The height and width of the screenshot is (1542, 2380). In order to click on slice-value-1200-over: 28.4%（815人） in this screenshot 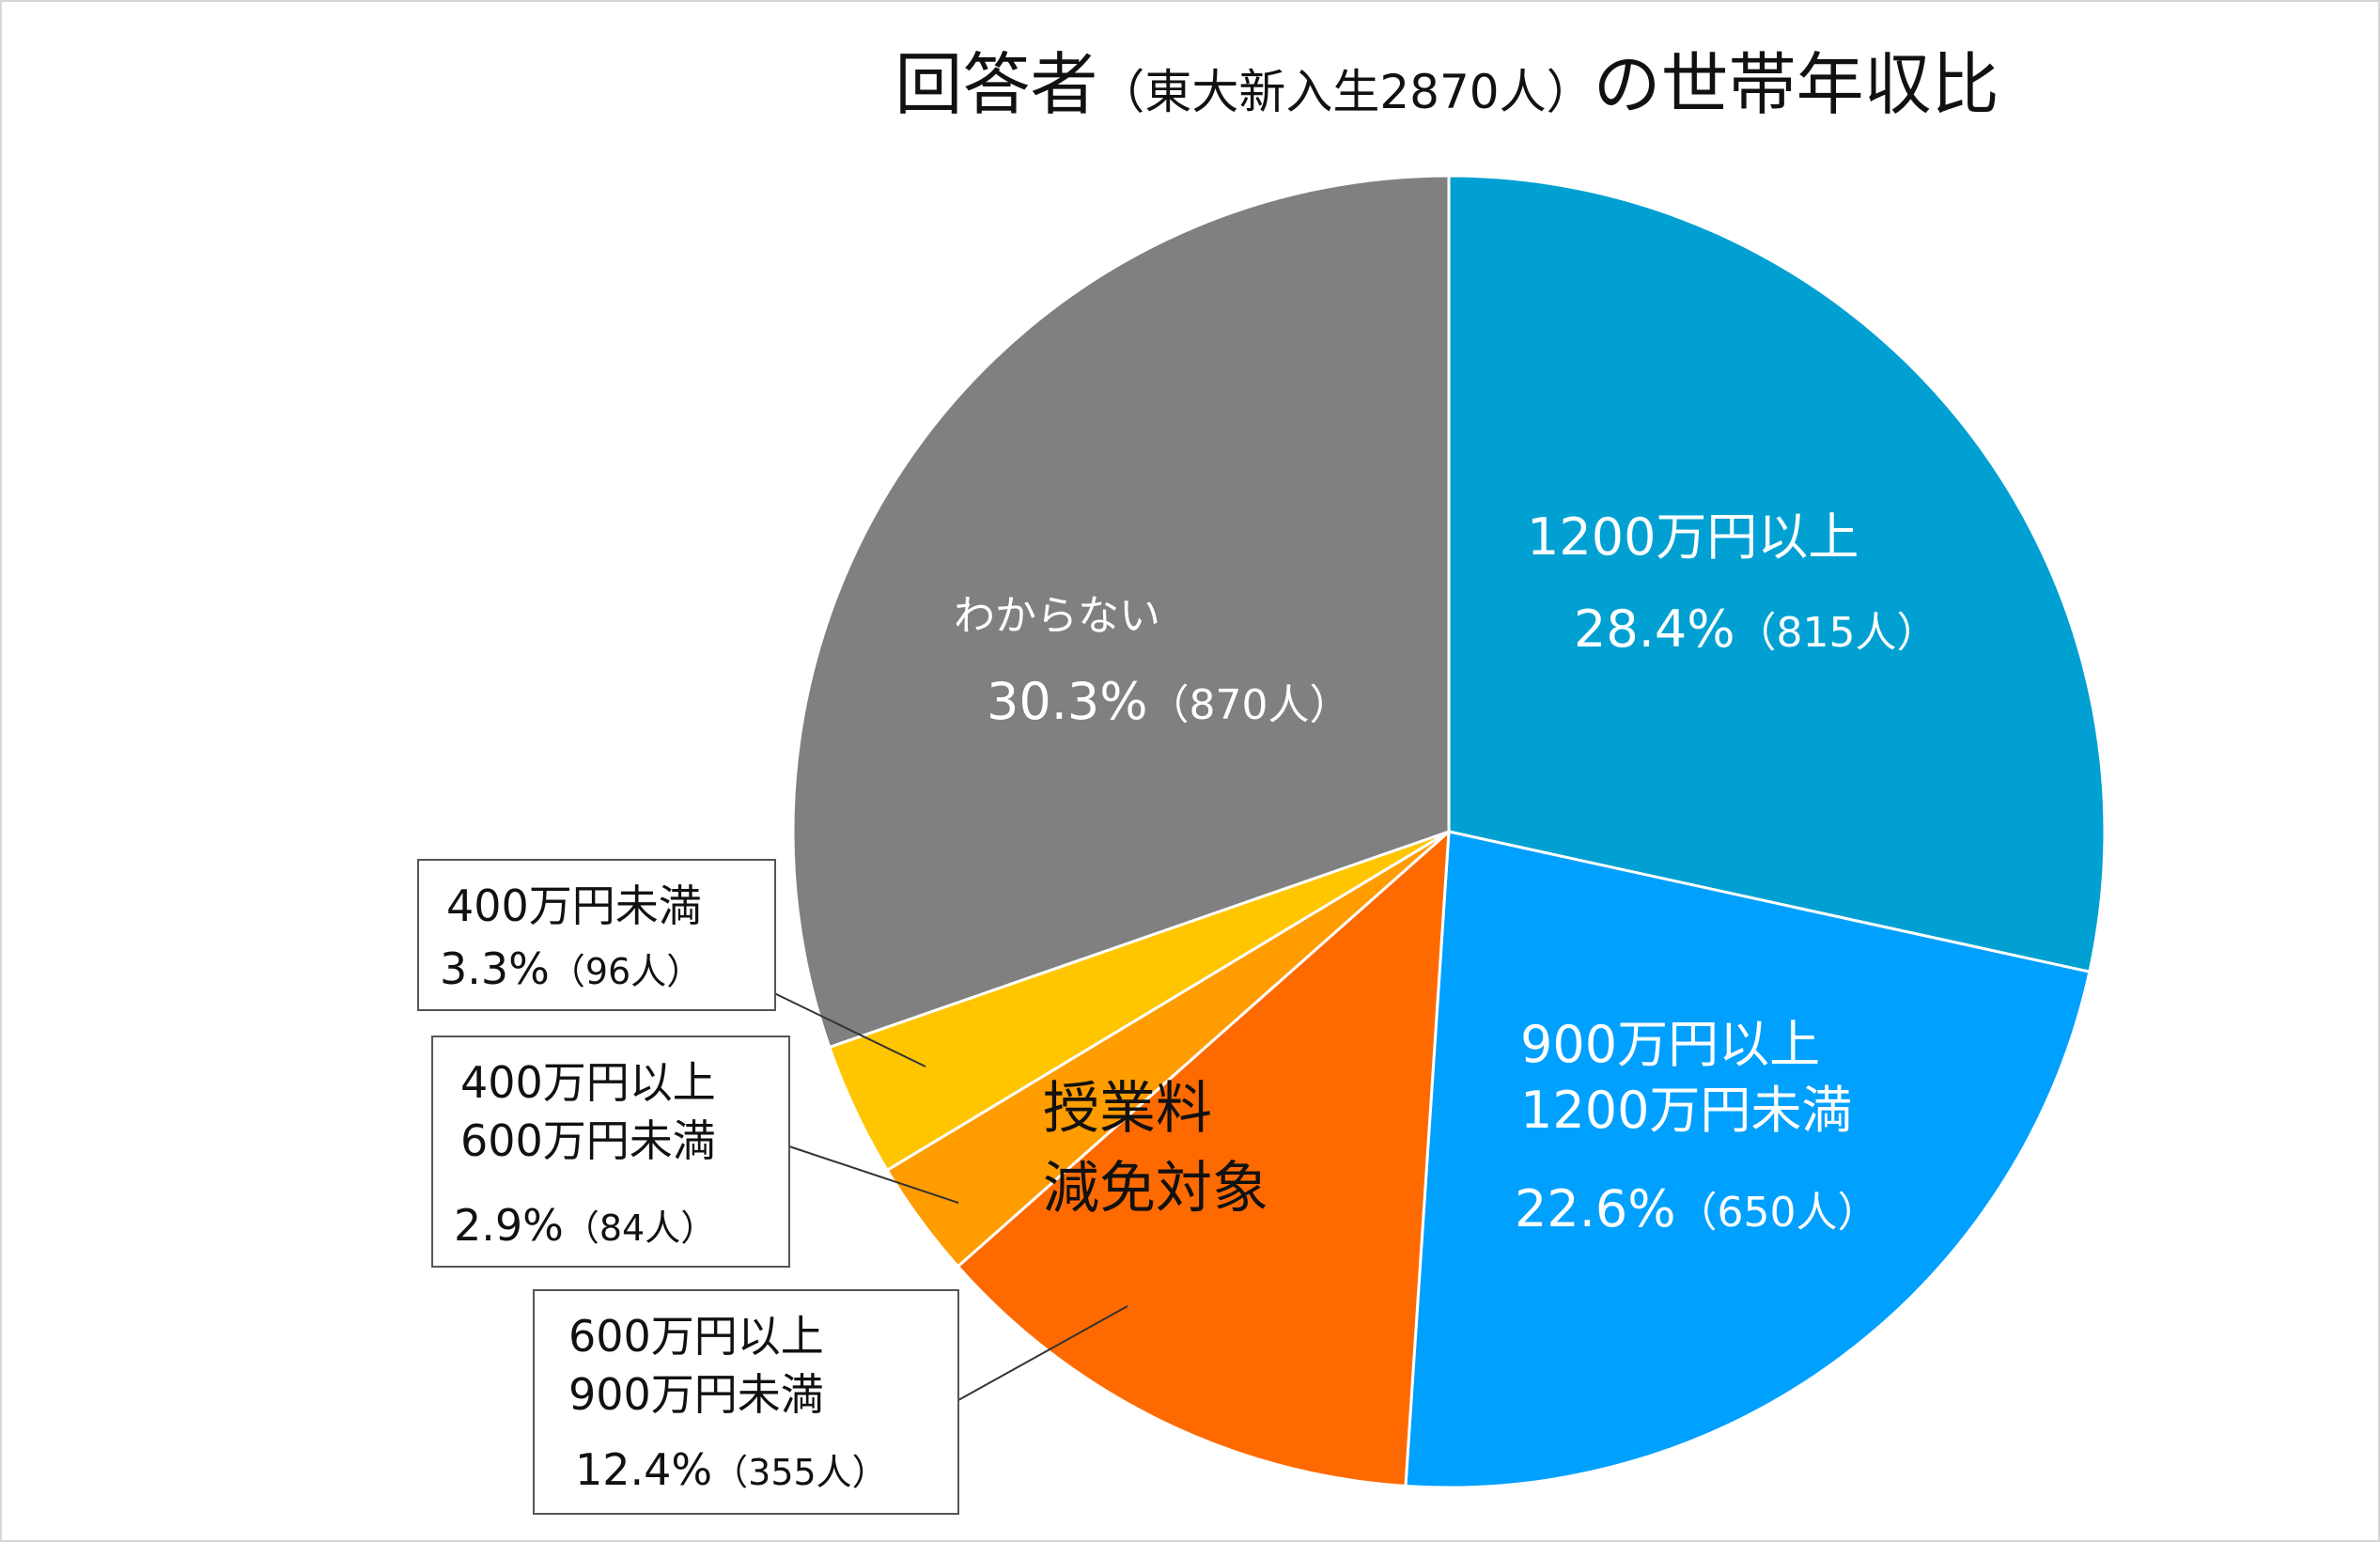, I will do `click(1756, 629)`.